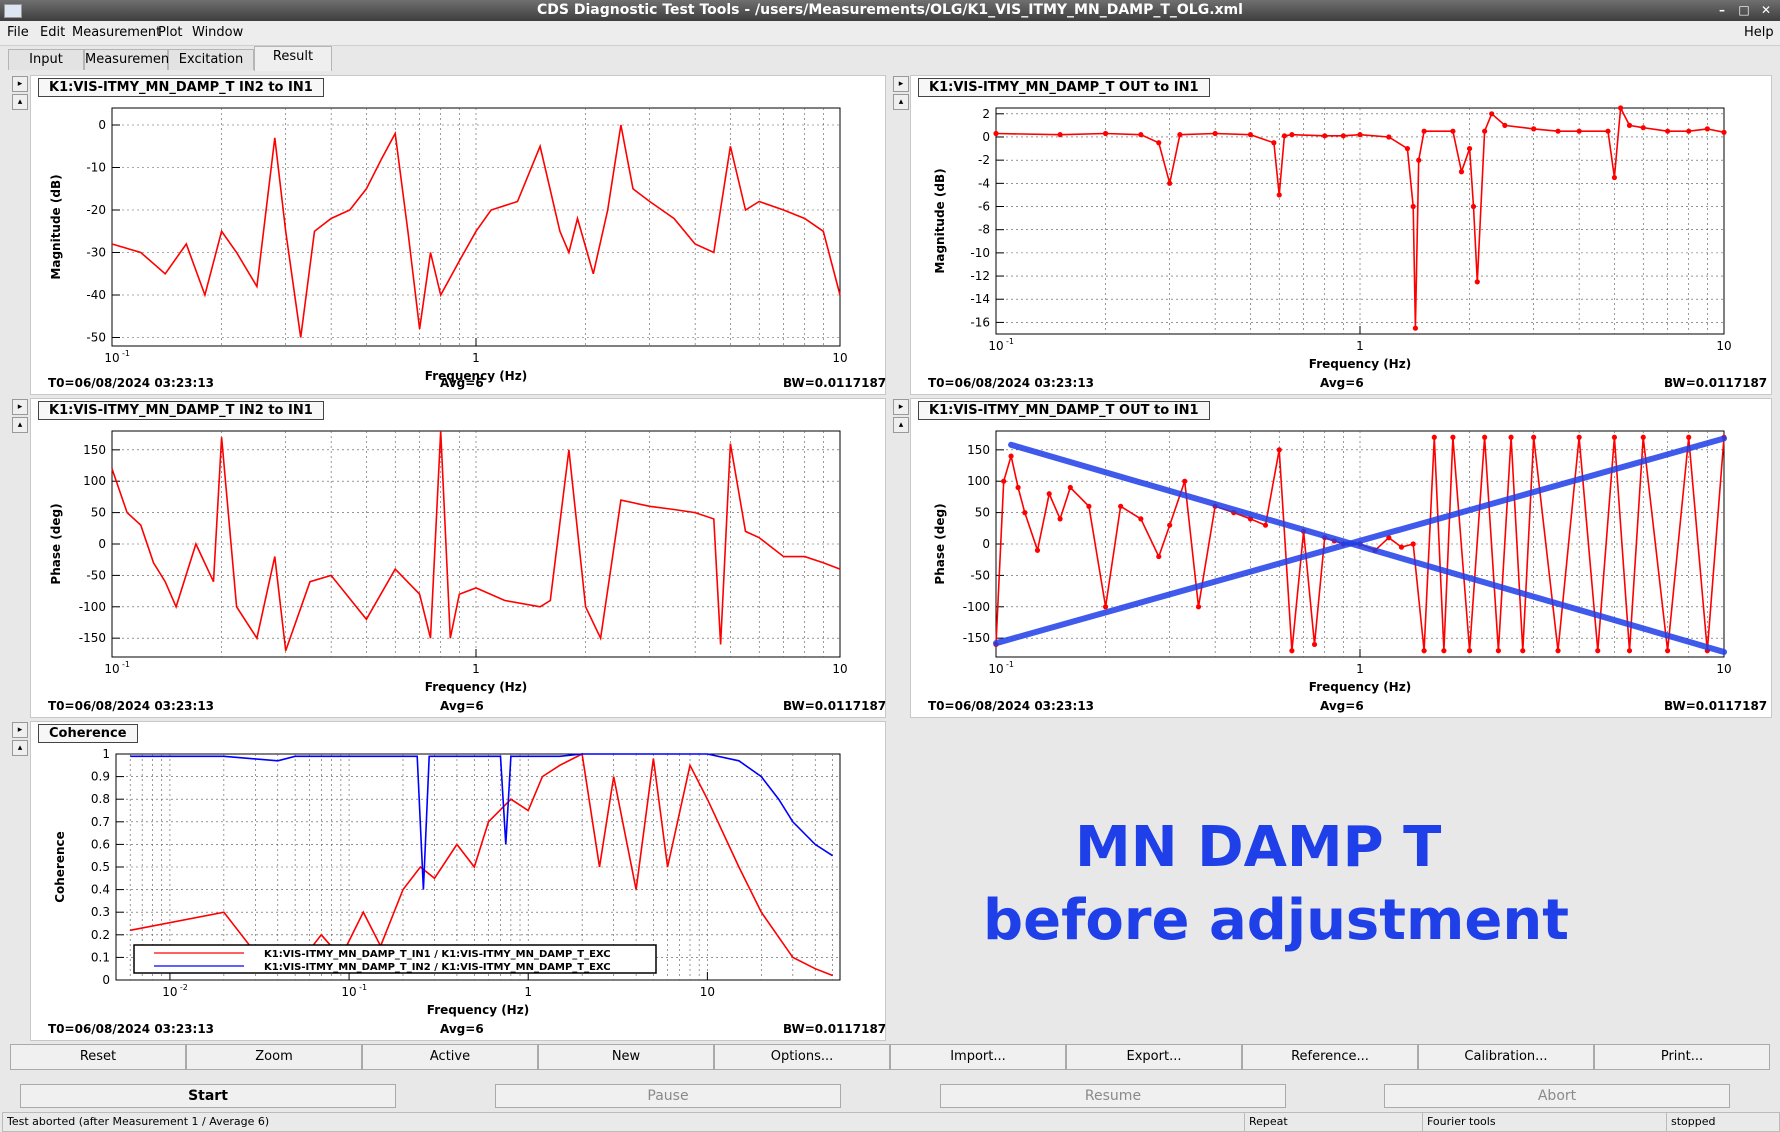  Describe the element at coordinates (100, 957) in the screenshot. I see `y-tick-label: 0.1` at that location.